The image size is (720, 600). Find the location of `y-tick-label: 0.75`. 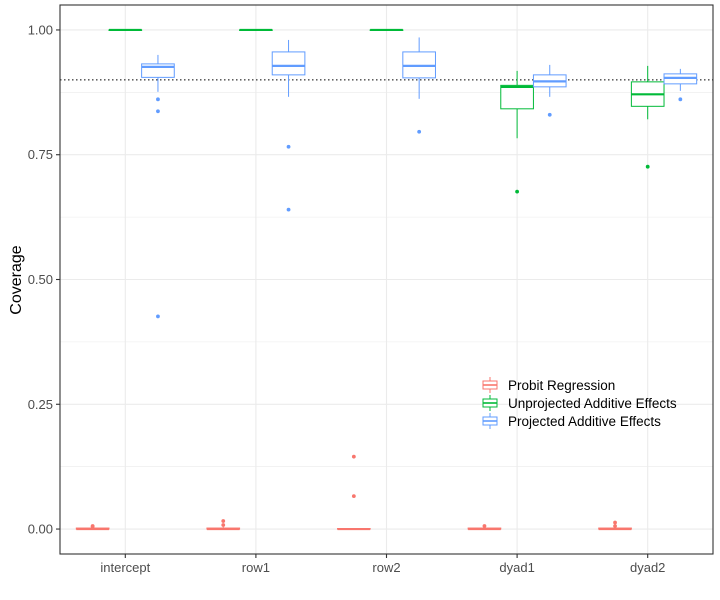

y-tick-label: 0.75 is located at coordinates (40, 154).